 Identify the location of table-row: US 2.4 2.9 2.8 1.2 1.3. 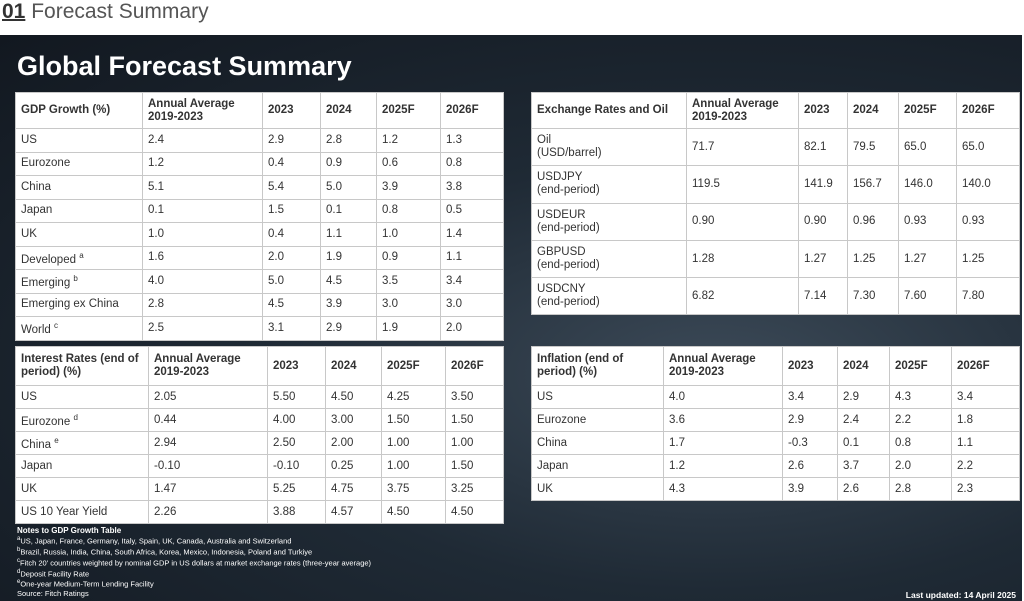
(259, 140).